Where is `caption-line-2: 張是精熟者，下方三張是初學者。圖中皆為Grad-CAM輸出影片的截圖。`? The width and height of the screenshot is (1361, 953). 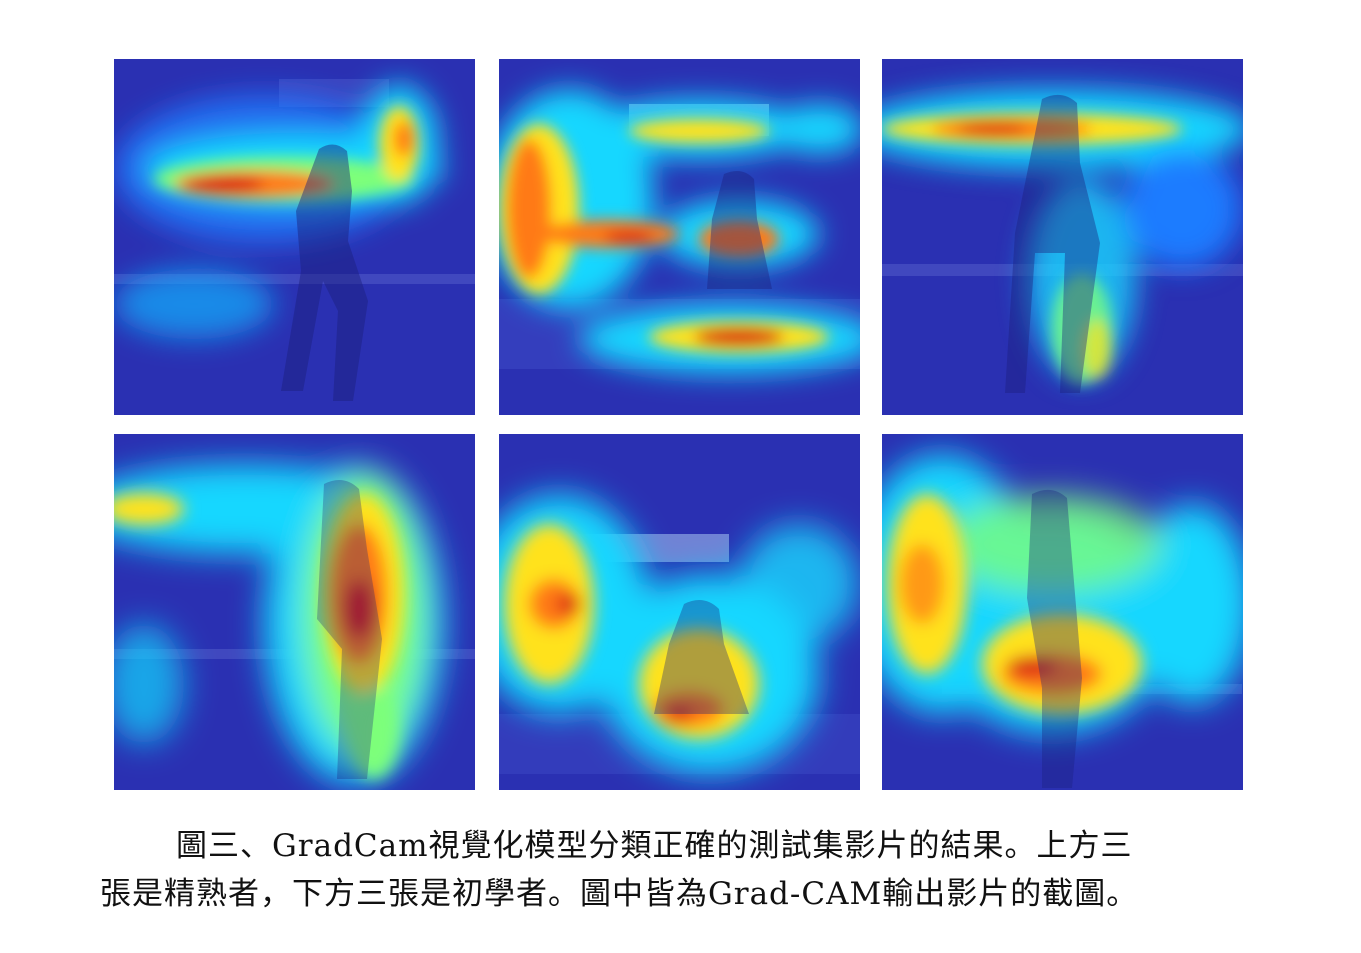 caption-line-2: 張是精熟者，下方三張是初學者。圖中皆為Grad-CAM輸出影片的截圖。 is located at coordinates (619, 894).